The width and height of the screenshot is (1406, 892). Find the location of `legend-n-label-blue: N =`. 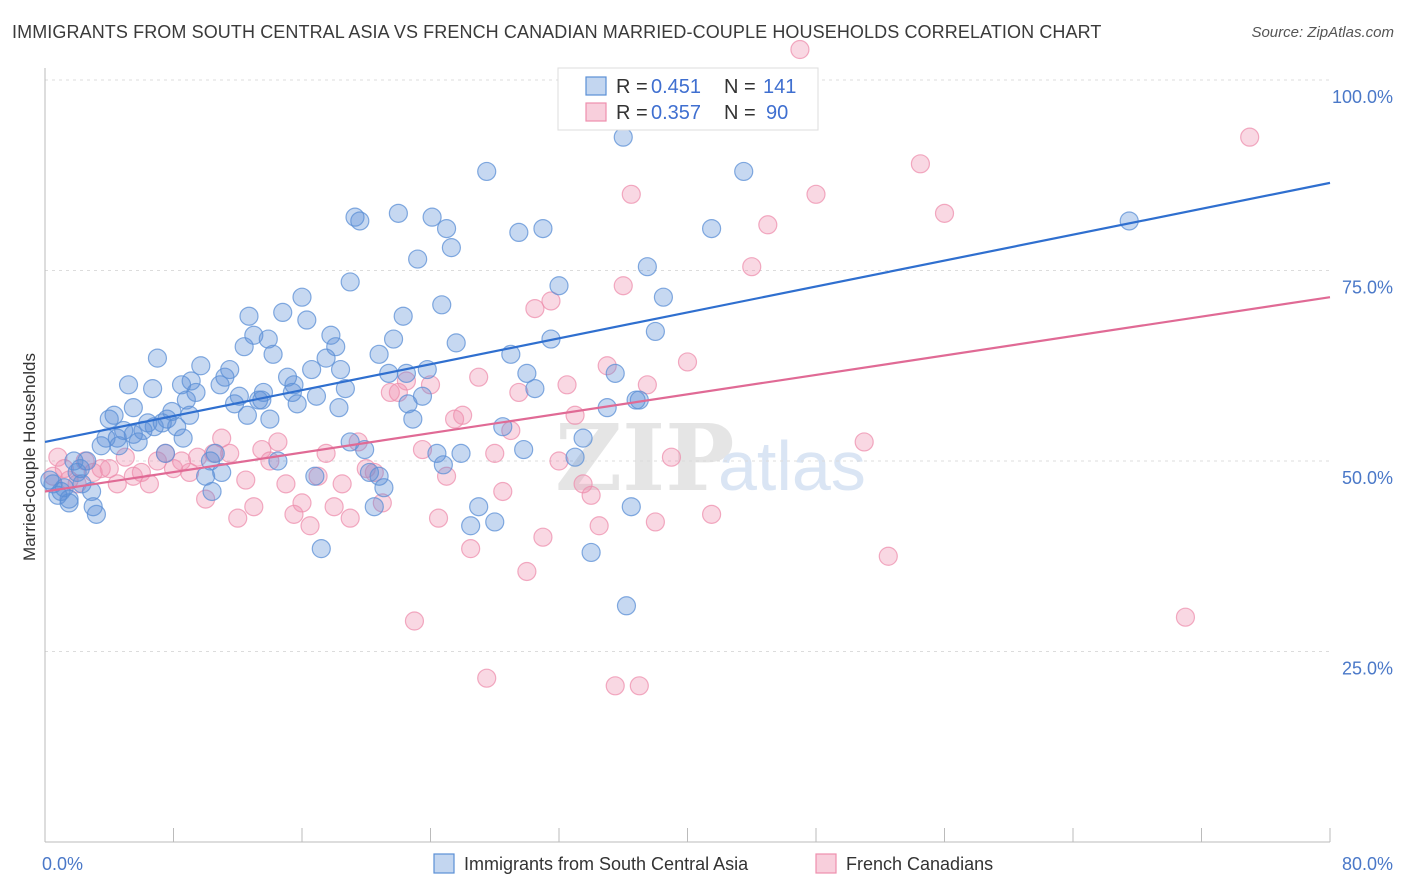

legend-n-label-blue: N = is located at coordinates (740, 87).